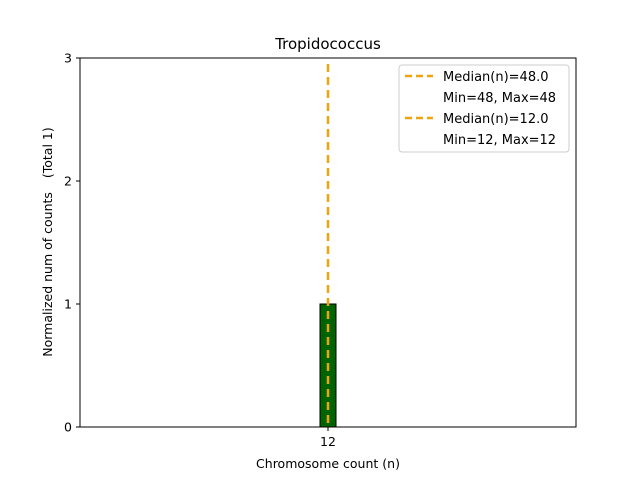  Describe the element at coordinates (68, 304) in the screenshot. I see `y-tick-label-1: 1` at that location.